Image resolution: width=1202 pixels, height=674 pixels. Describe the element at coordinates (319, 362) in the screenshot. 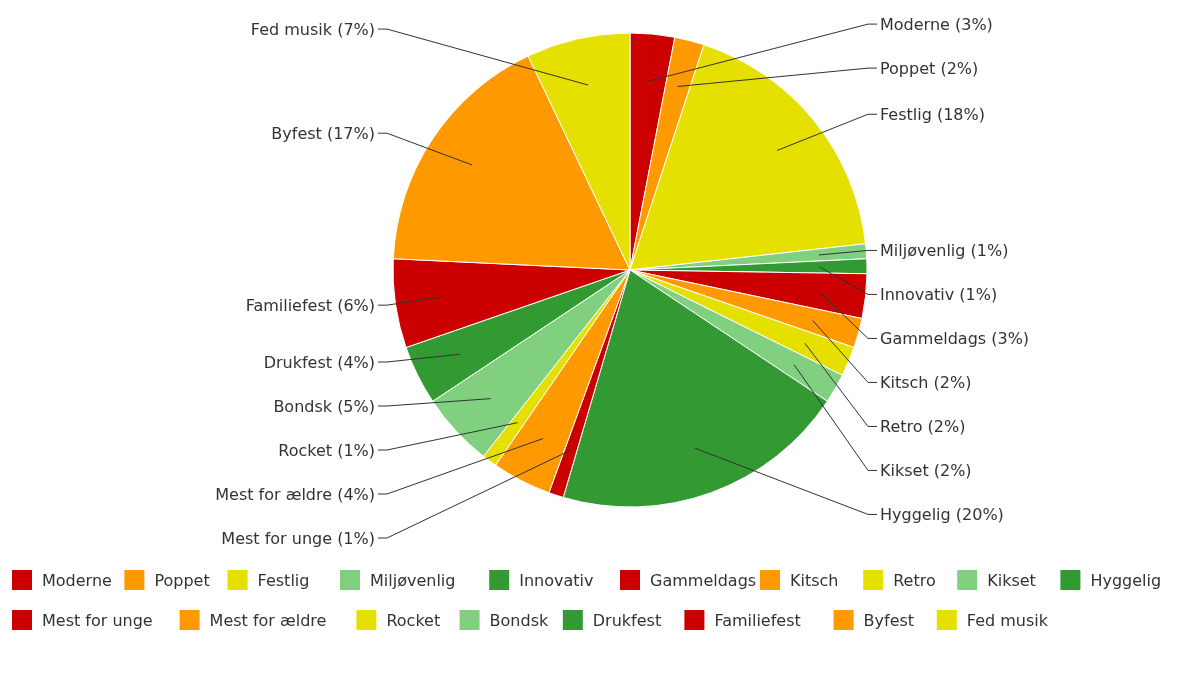

I see `category-label: Drukfest (4%)` at that location.